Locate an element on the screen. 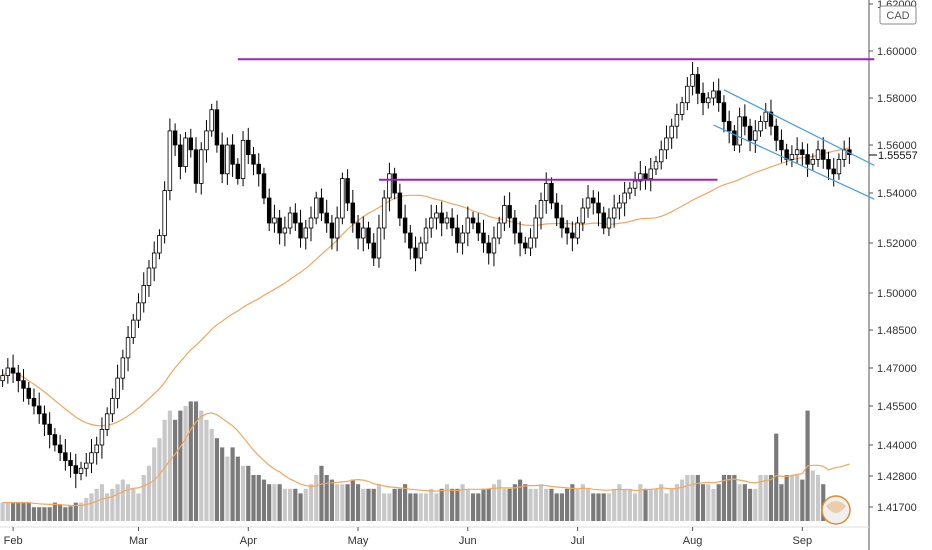 The height and width of the screenshot is (550, 932). channel-upper-line is located at coordinates (799, 127).